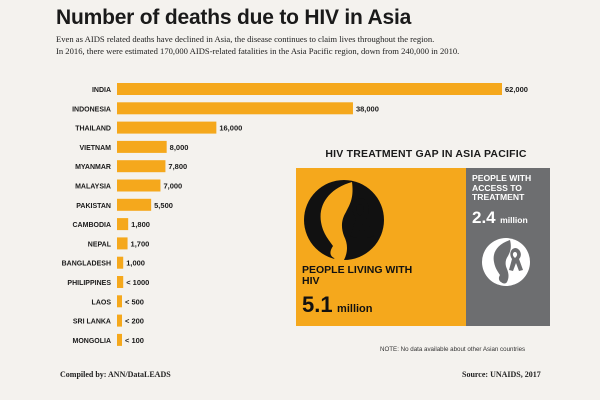  I want to click on source: Source: UNAIDS, 2017, so click(501, 374).